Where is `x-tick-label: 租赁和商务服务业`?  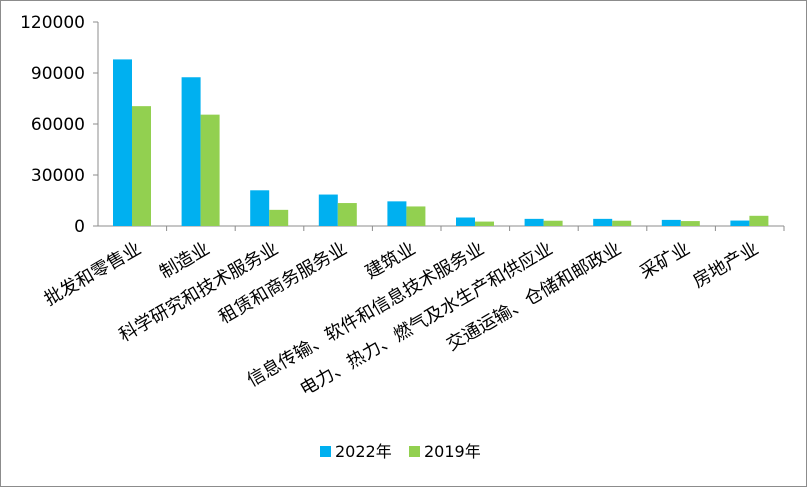
x-tick-label: 租赁和商务服务业 is located at coordinates (282, 283).